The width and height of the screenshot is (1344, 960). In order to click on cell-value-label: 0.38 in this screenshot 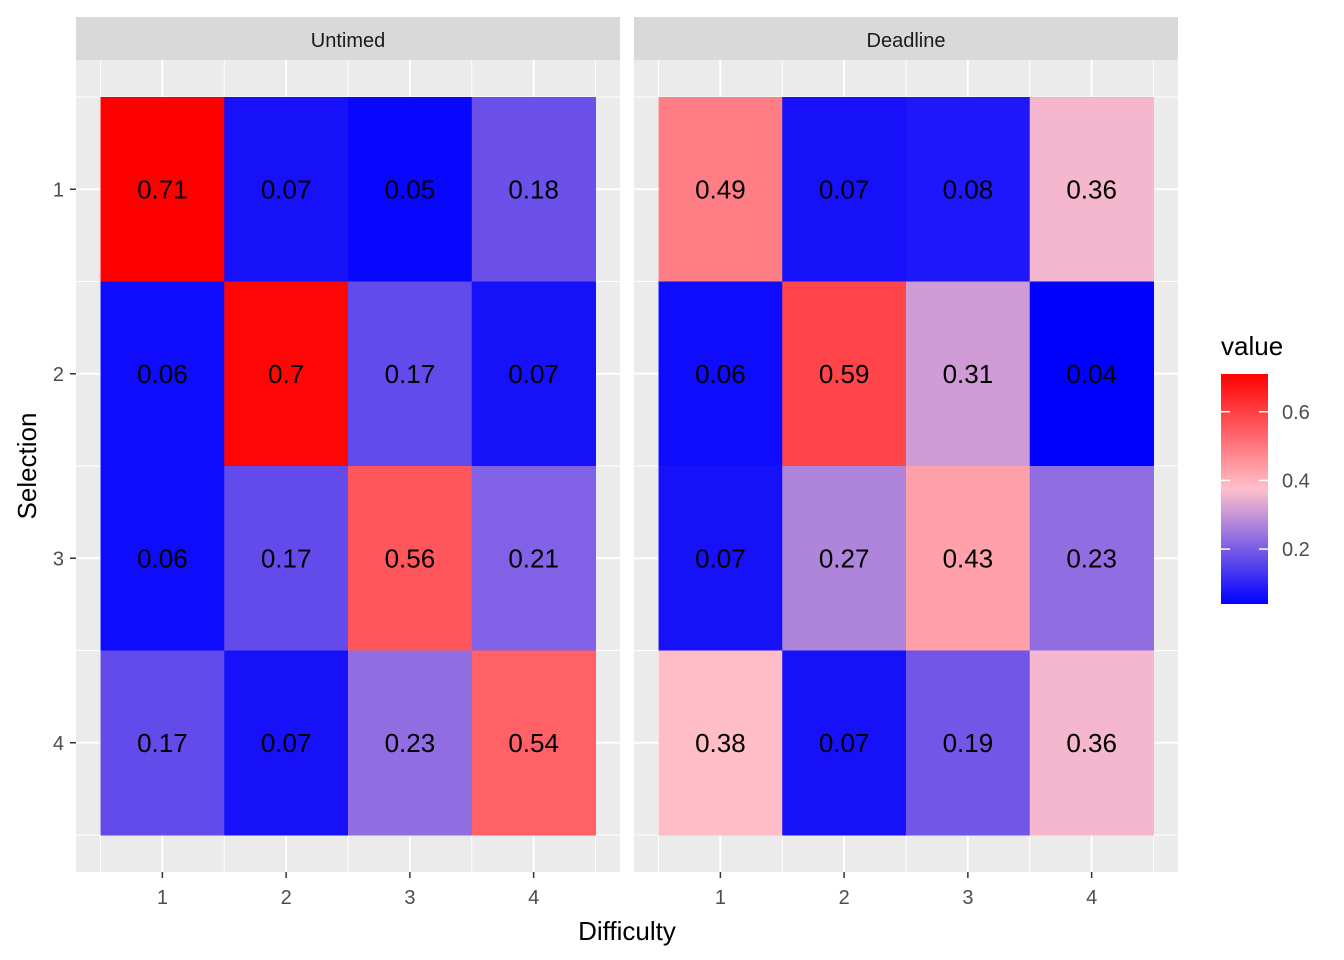, I will do `click(720, 743)`.